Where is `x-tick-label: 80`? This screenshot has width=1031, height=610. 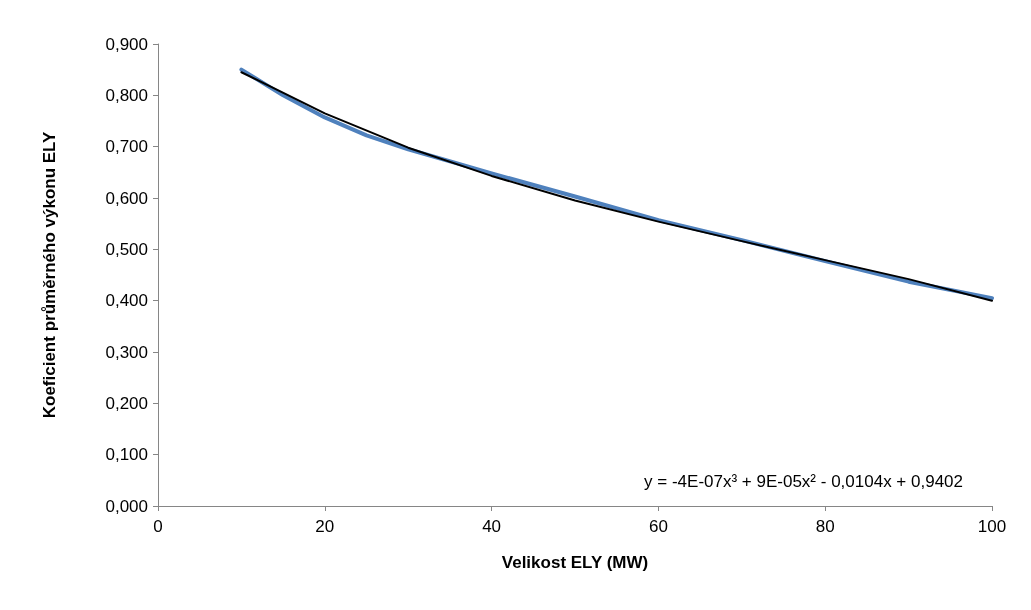 x-tick-label: 80 is located at coordinates (825, 526).